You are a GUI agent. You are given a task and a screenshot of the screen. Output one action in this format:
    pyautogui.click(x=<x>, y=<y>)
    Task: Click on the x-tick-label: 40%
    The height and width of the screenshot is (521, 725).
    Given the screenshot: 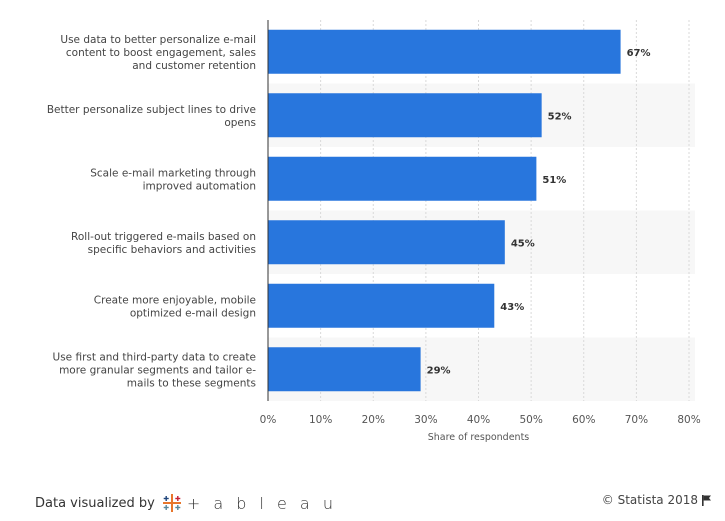 What is the action you would take?
    pyautogui.click(x=478, y=420)
    